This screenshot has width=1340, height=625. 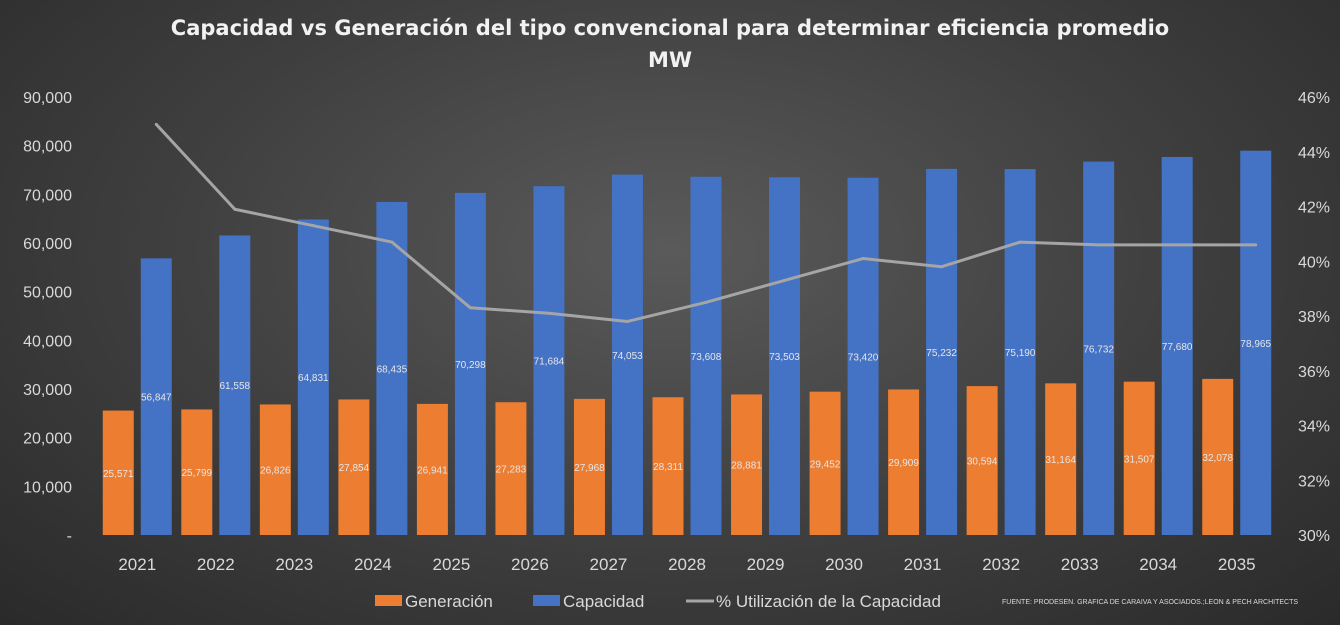 What do you see at coordinates (47, 390) in the screenshot?
I see `y-tick-label: 30,000` at bounding box center [47, 390].